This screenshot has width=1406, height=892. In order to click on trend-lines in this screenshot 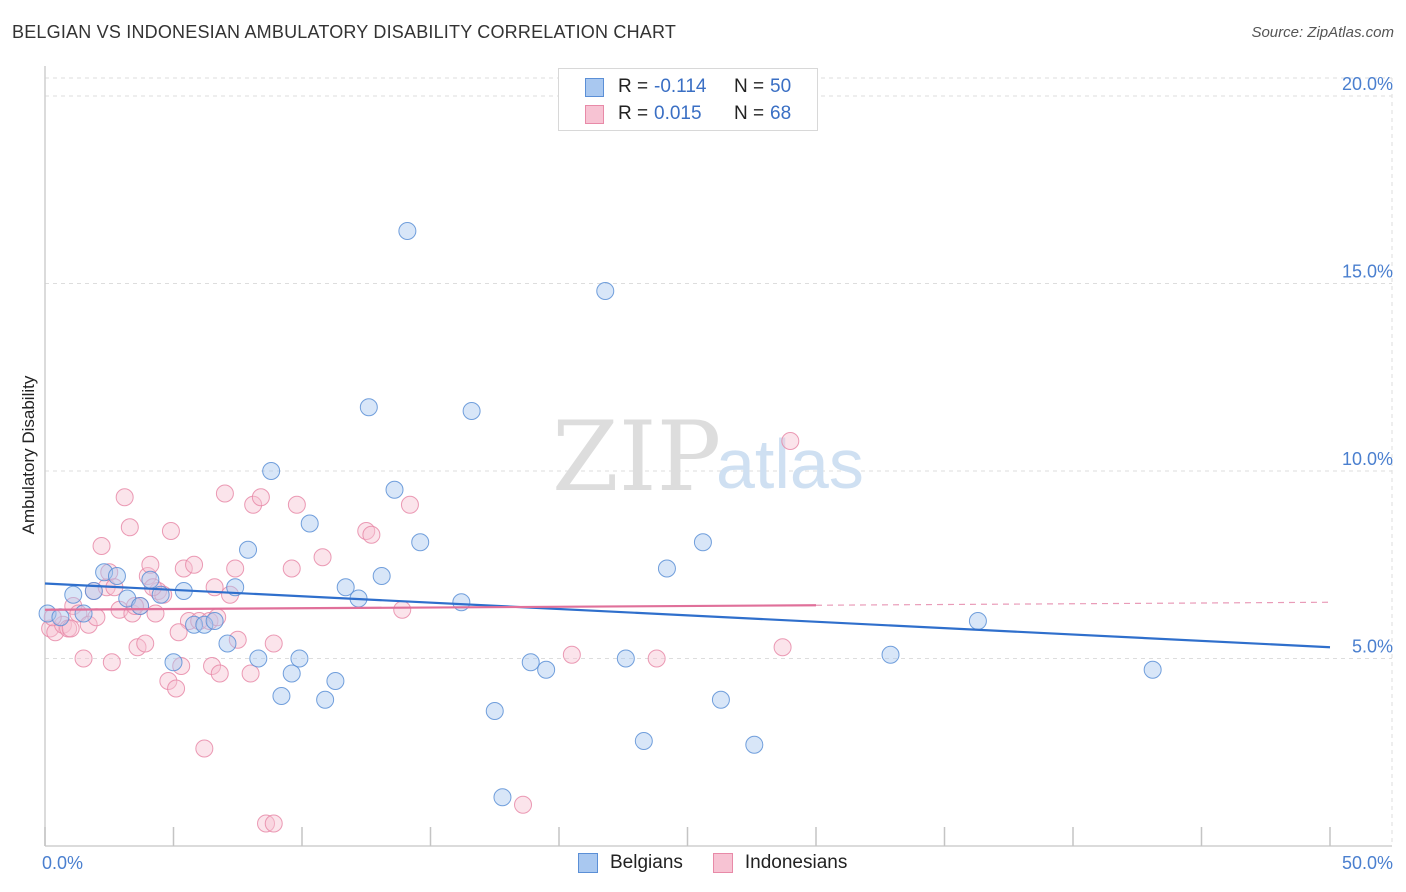, I will do `click(687, 615)`.